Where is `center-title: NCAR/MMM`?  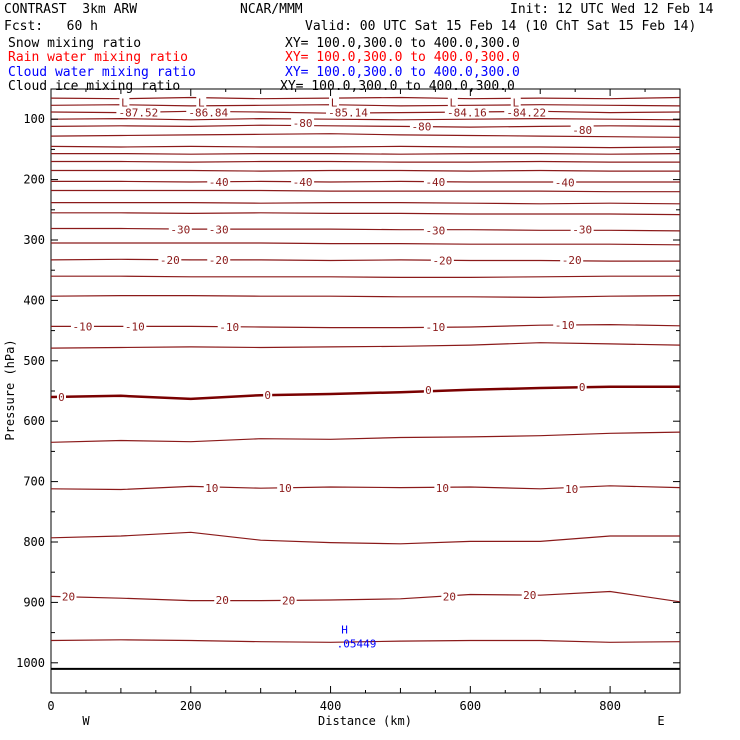 center-title: NCAR/MMM is located at coordinates (271, 9).